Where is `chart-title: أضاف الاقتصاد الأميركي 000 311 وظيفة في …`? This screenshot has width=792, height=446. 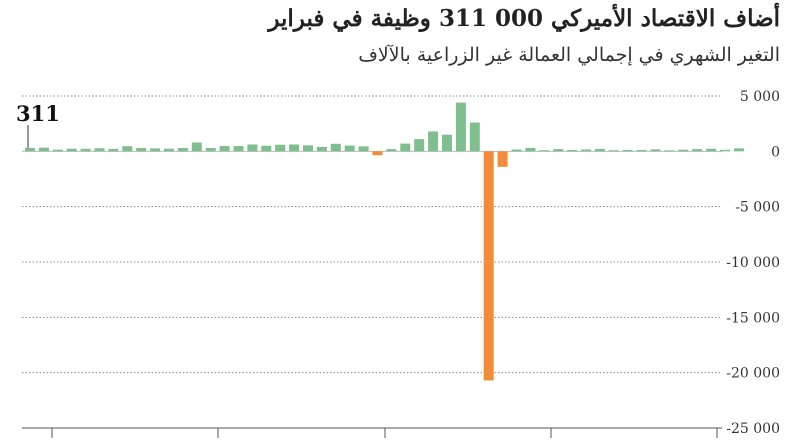
chart-title: أضاف الاقتصاد الأميركي 000 311 وظيفة في … is located at coordinates (524, 18).